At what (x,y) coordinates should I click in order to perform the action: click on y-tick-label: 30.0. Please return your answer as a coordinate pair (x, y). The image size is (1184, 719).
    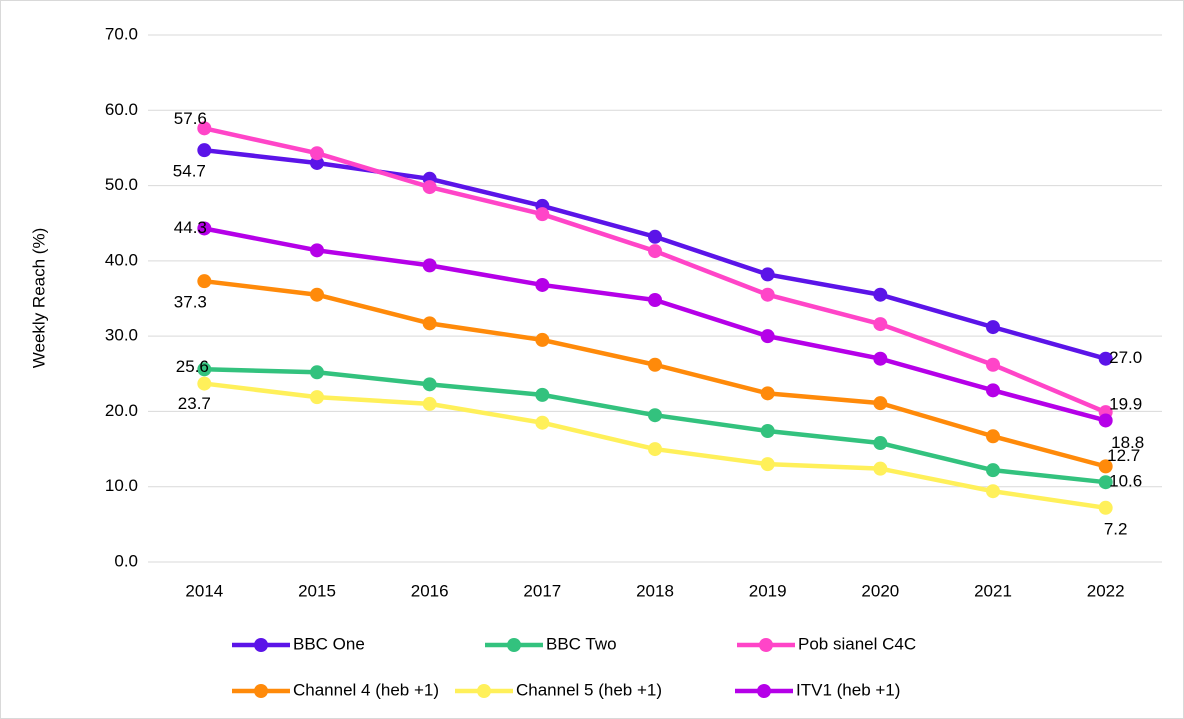
    Looking at the image, I should click on (121, 335).